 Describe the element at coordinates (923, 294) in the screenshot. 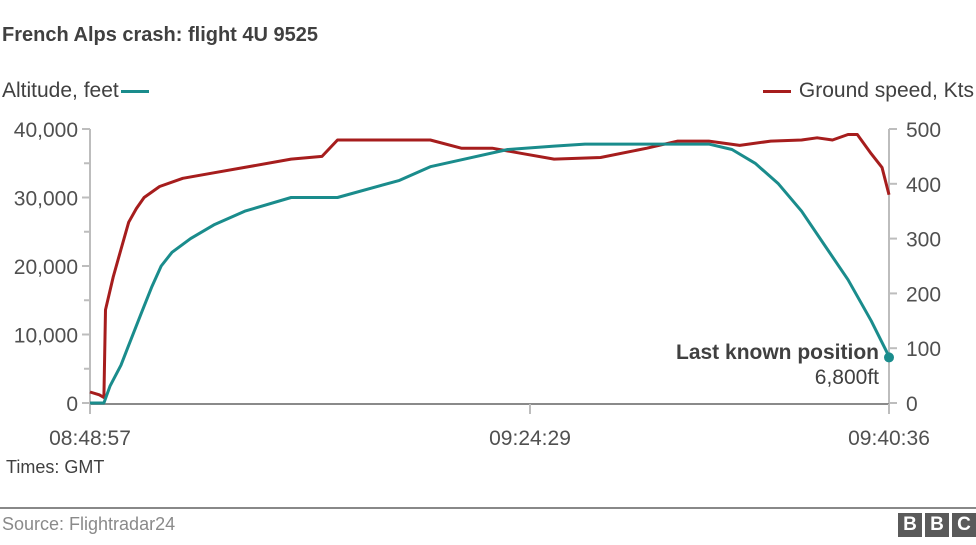

I see `right-axis-label: 200` at that location.